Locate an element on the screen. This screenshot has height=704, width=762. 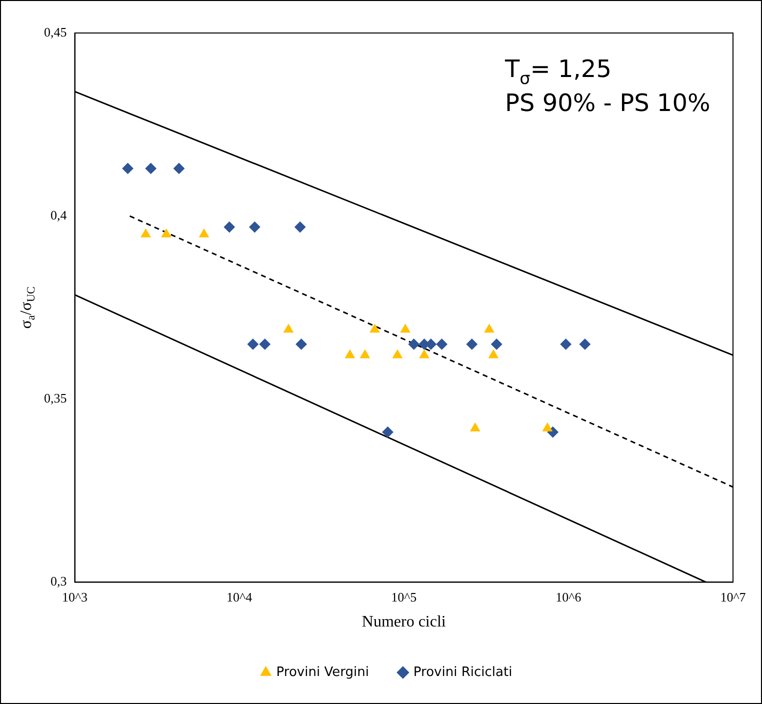
x-tick-label: 10^3 is located at coordinates (75, 596).